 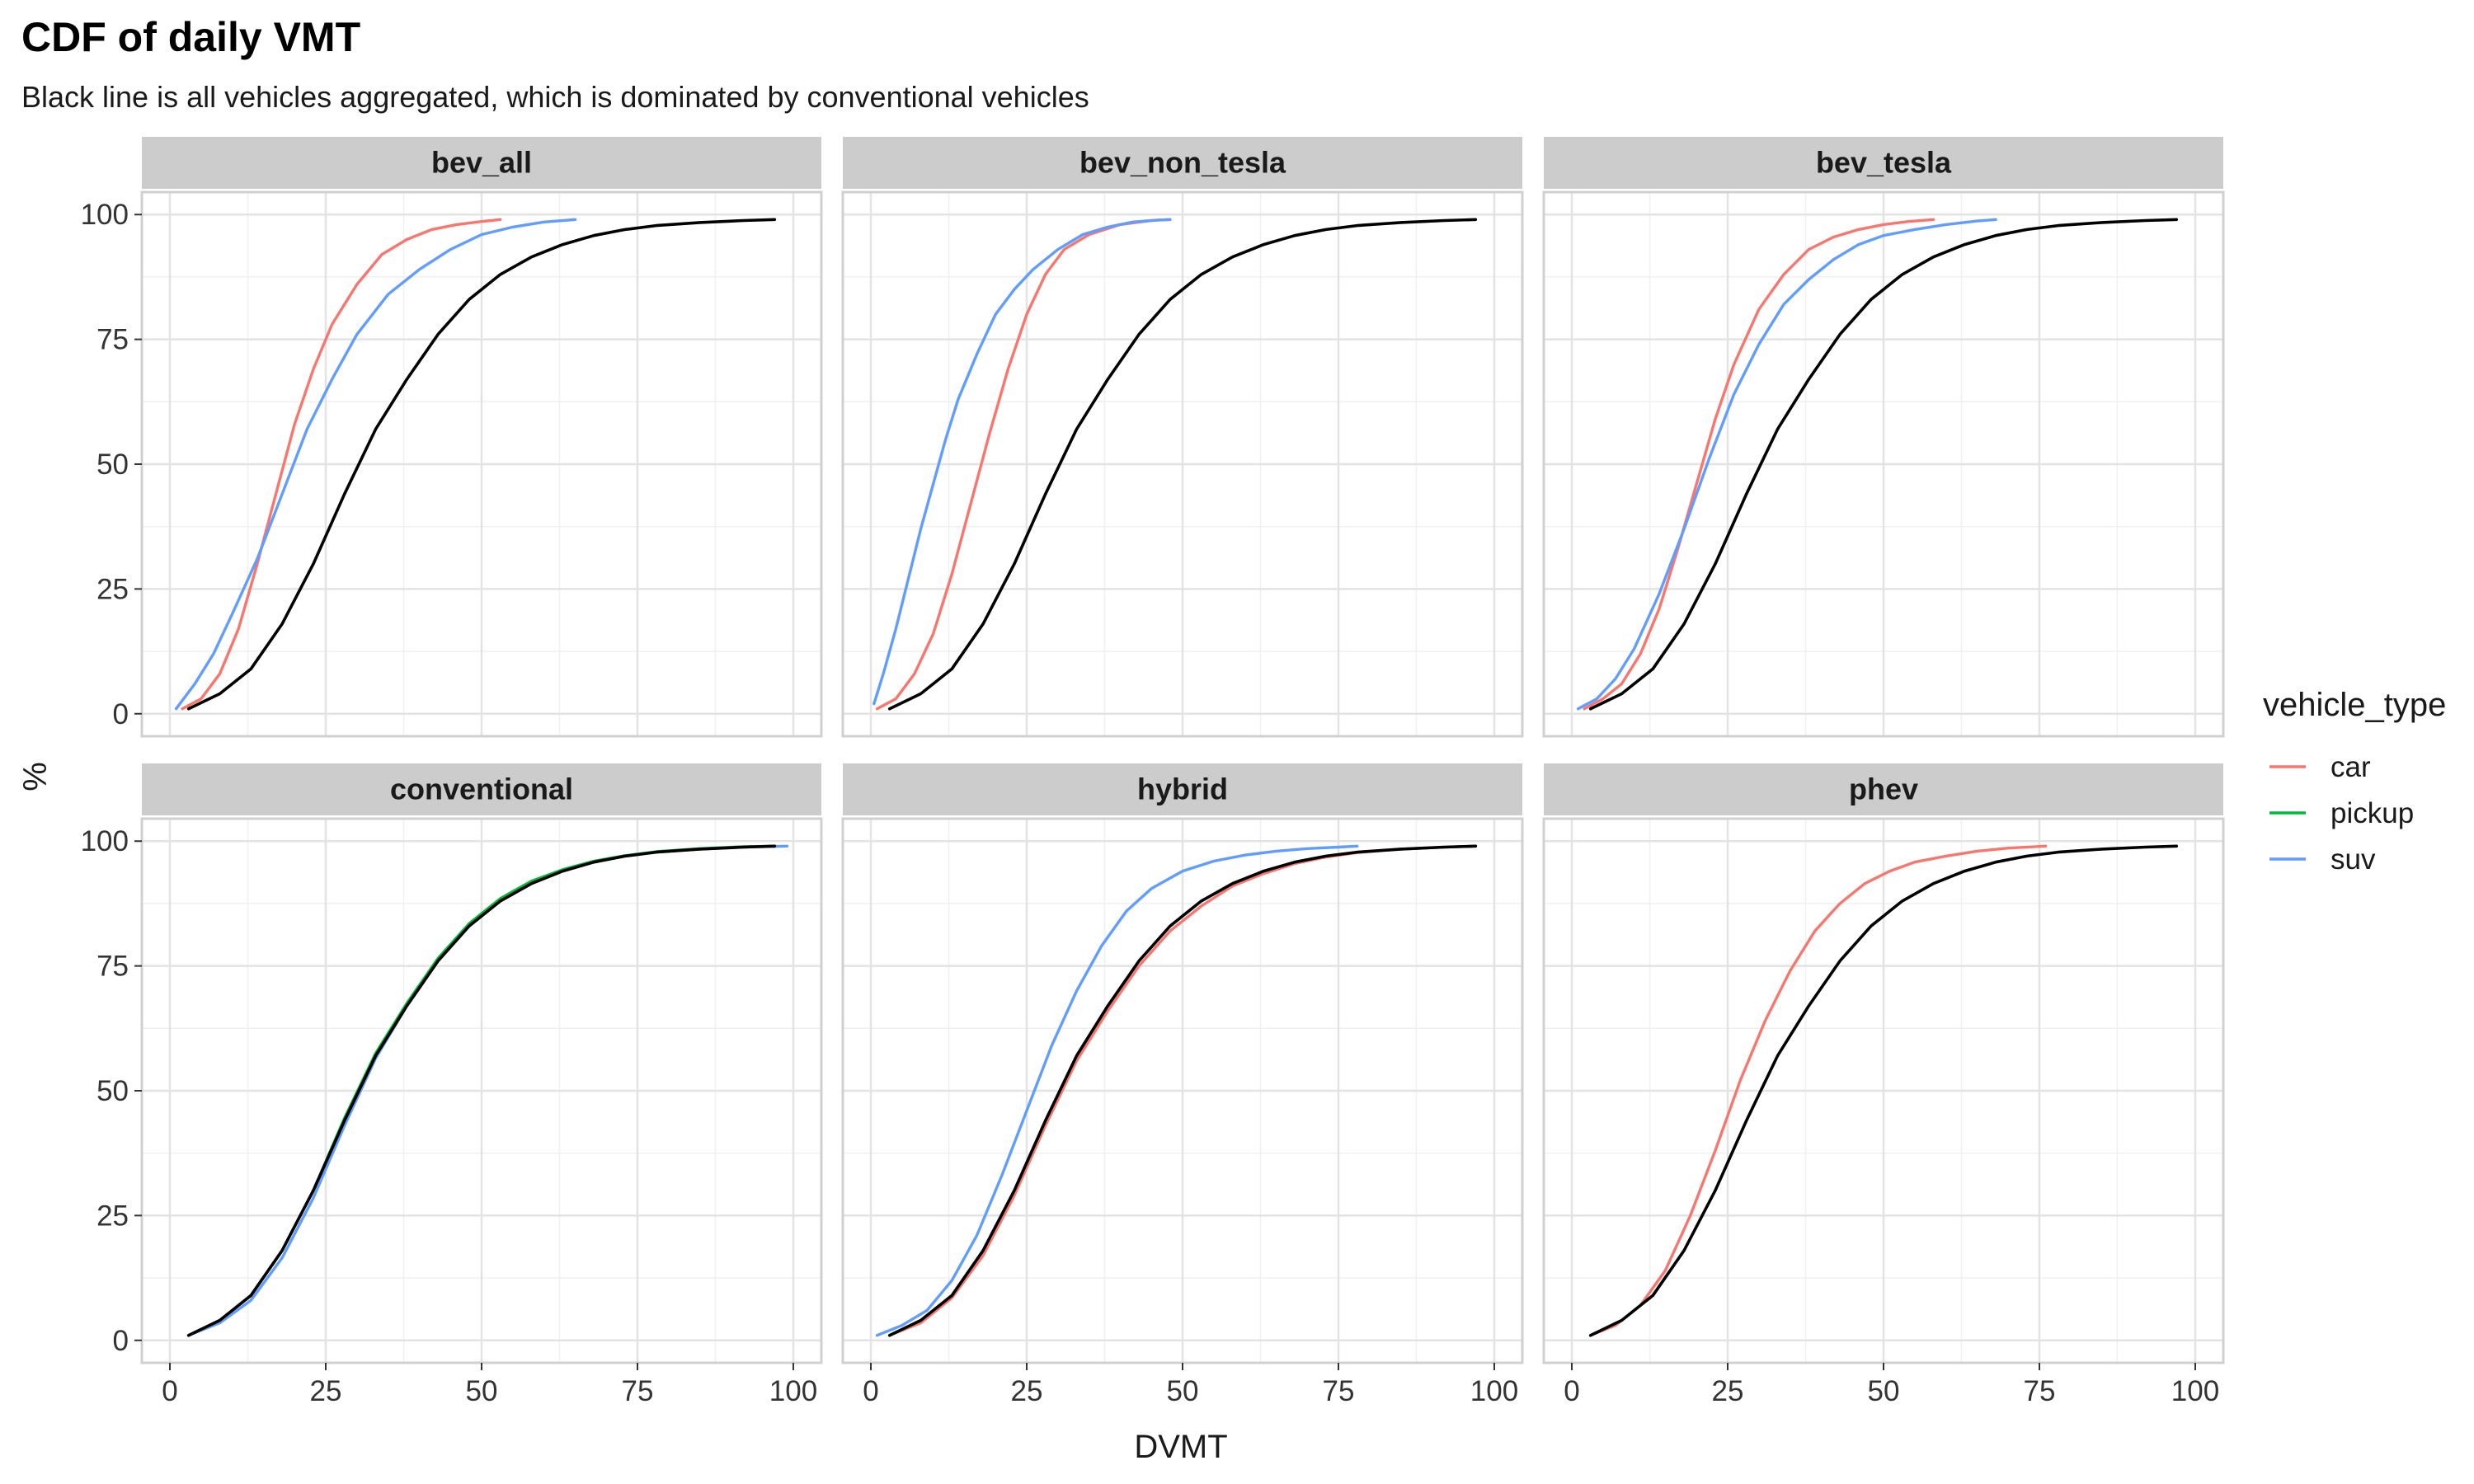 I want to click on x-axis-title: DVMT, so click(x=1180, y=1447).